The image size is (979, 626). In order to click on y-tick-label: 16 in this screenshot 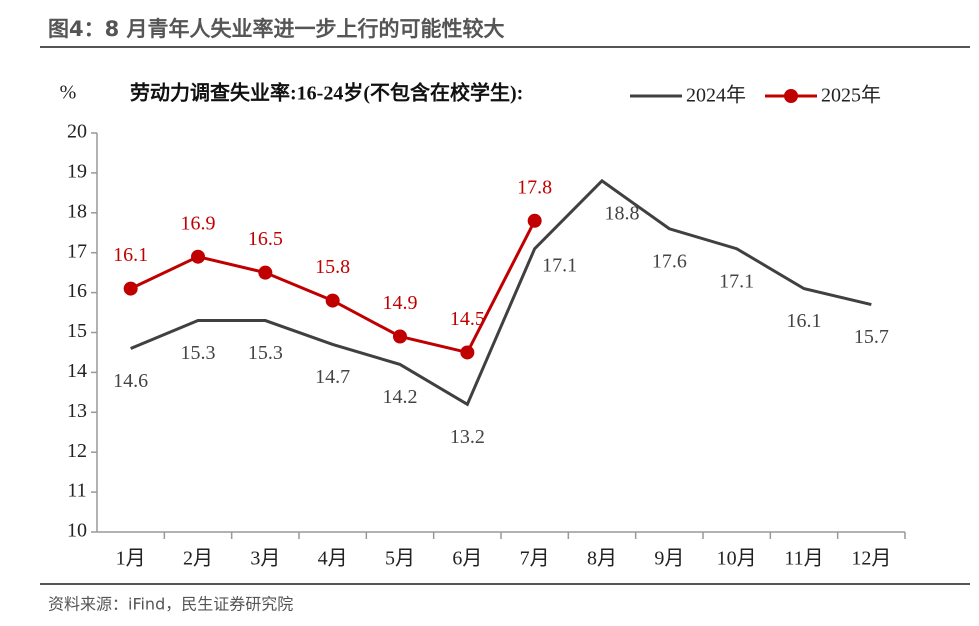, I will do `click(77, 291)`.